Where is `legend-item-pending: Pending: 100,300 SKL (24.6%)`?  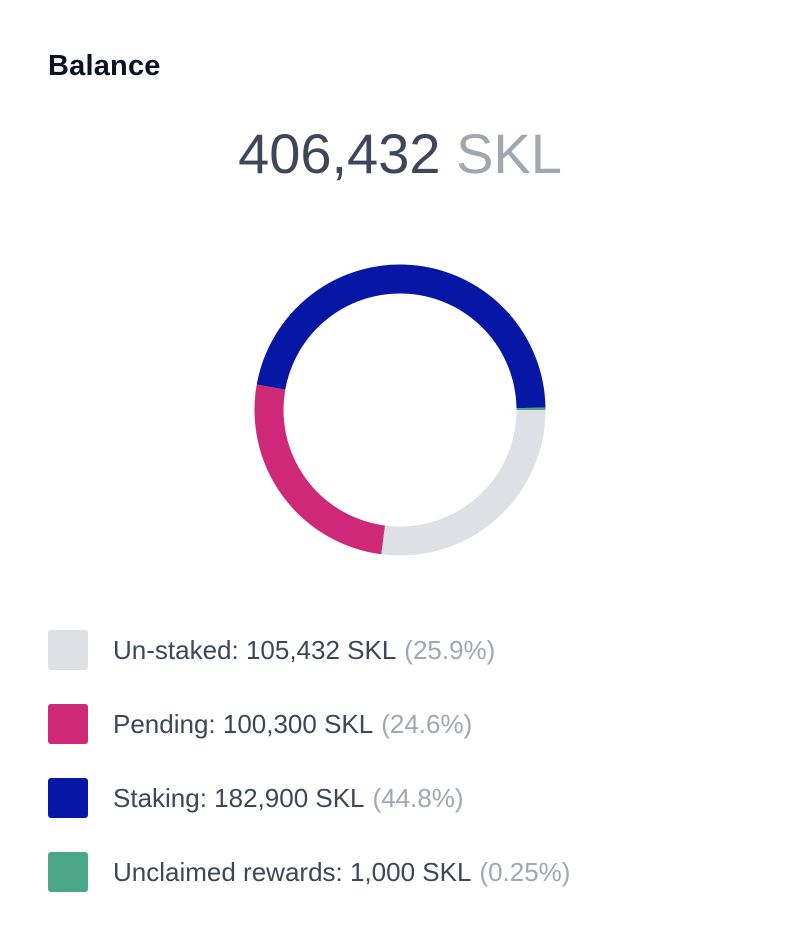
legend-item-pending: Pending: 100,300 SKL (24.6%) is located at coordinates (260, 724).